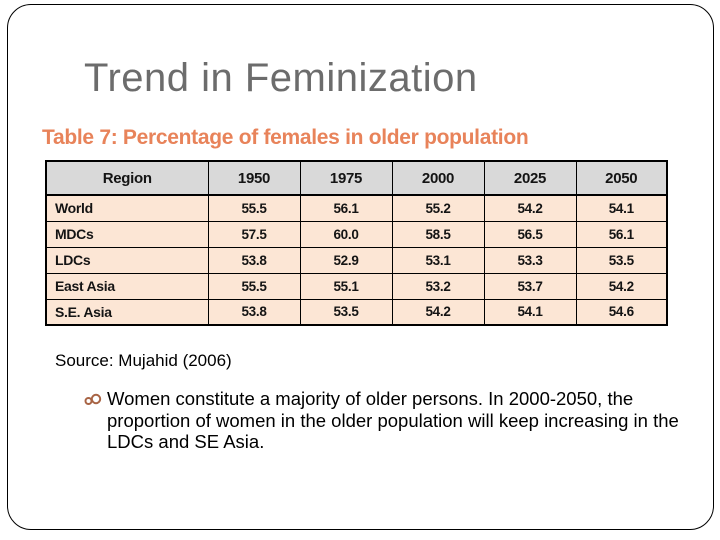 The width and height of the screenshot is (720, 540). I want to click on table-row-se-asia: S.E. Asia 53.8 53.5 54.2 54.1 54.6, so click(356, 312).